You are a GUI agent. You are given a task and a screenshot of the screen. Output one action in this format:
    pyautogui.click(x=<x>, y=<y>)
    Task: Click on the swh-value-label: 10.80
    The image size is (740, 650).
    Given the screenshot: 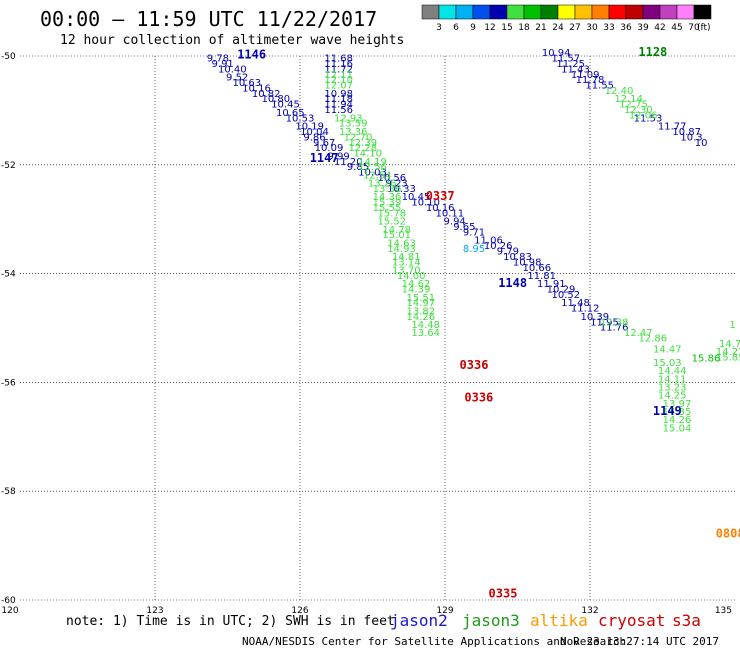 What is the action you would take?
    pyautogui.click(x=276, y=99)
    